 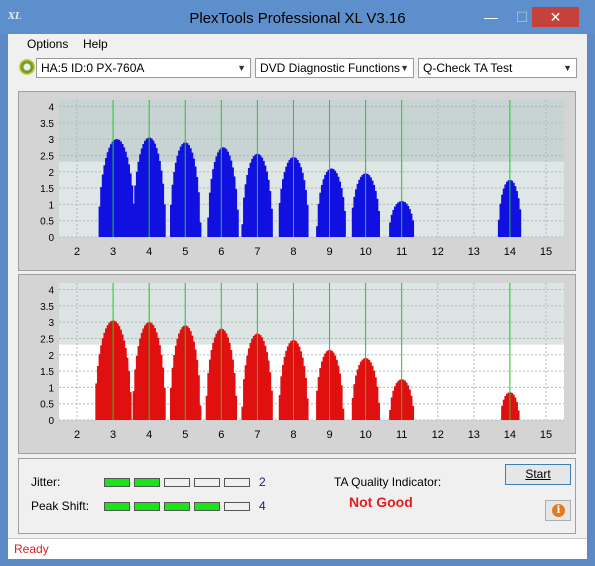 What do you see at coordinates (31, 549) in the screenshot?
I see `status-text: Ready` at bounding box center [31, 549].